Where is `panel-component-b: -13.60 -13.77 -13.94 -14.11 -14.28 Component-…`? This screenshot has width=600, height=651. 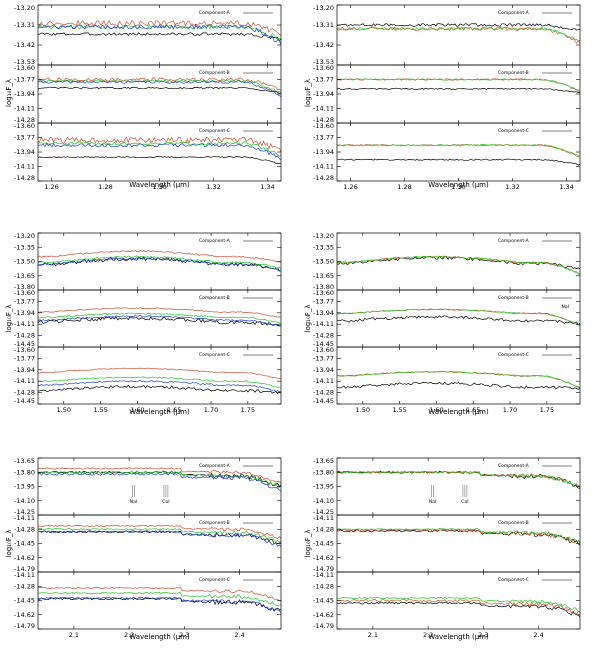 panel-component-b: -13.60 -13.77 -13.94 -14.11 -14.28 Component-… is located at coordinates (148, 94).